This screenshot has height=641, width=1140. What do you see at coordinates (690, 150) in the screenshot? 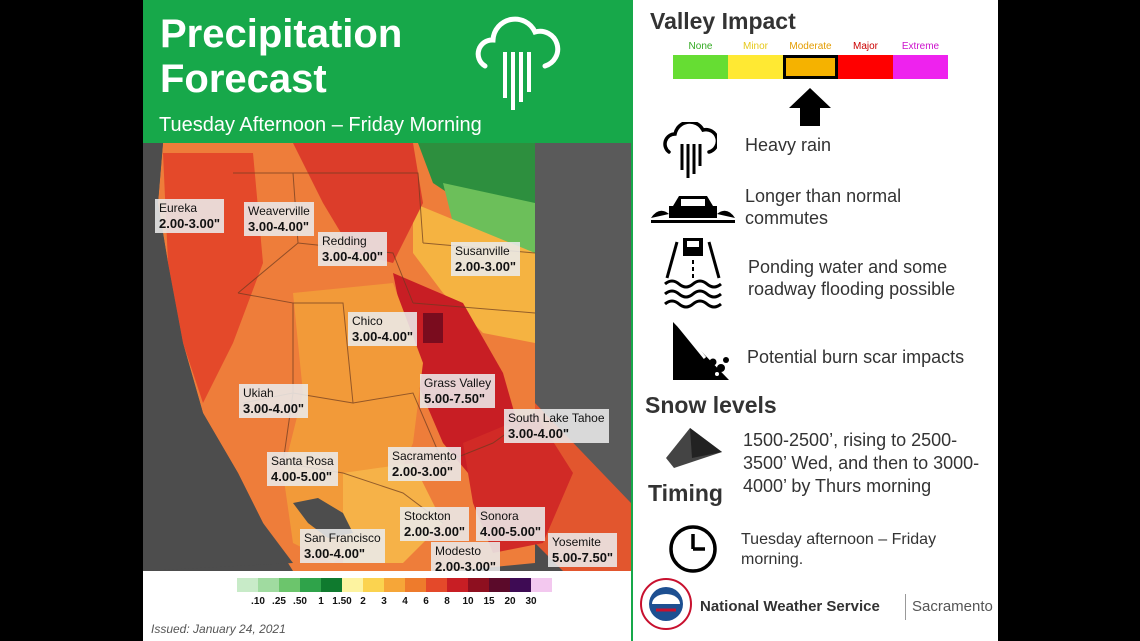
I see `heavy-rain-icon` at bounding box center [690, 150].